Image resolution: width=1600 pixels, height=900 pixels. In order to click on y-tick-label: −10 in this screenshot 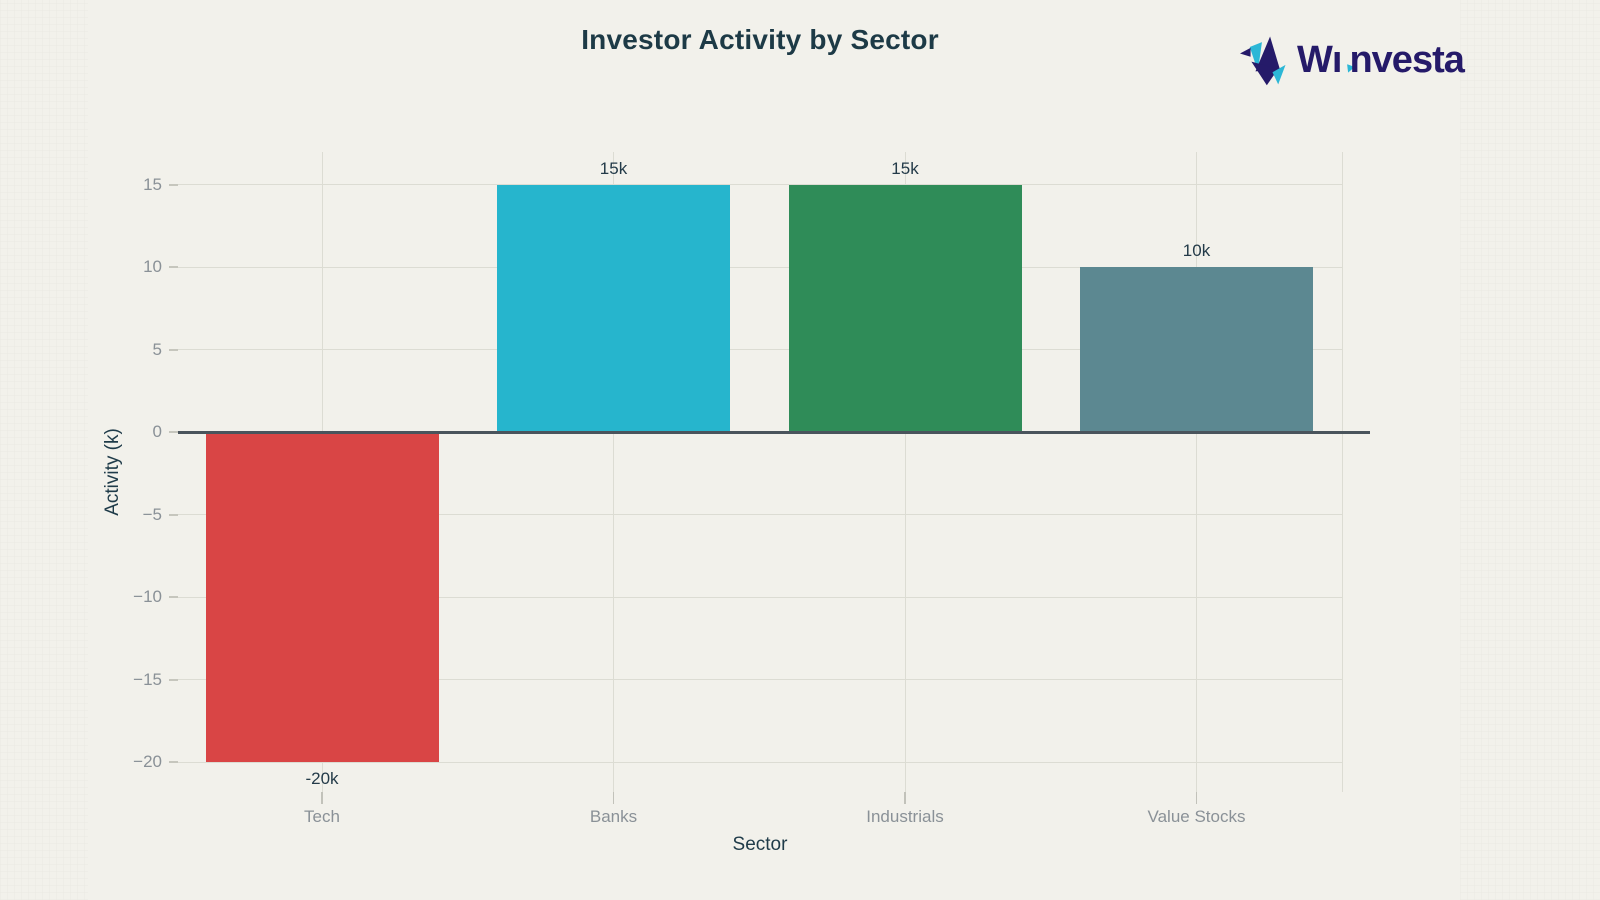, I will do `click(147, 596)`.